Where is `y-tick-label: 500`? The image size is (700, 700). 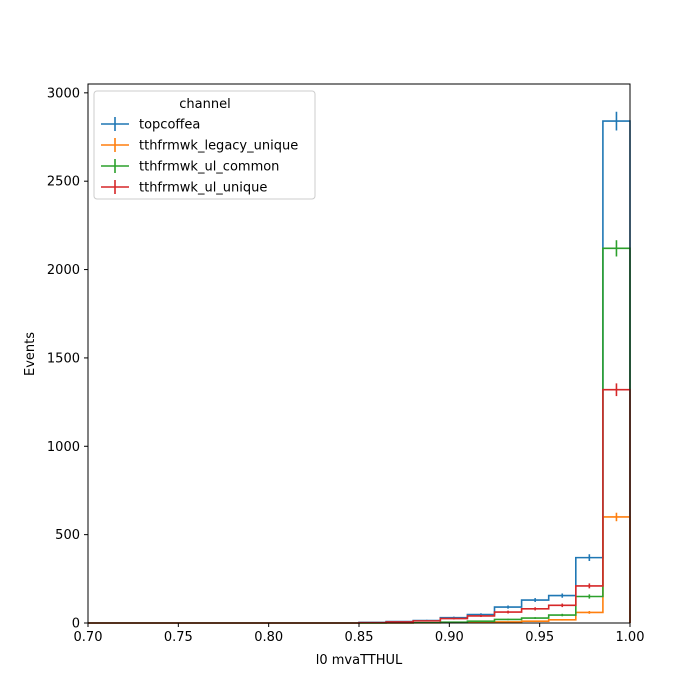
y-tick-label: 500 is located at coordinates (67, 535).